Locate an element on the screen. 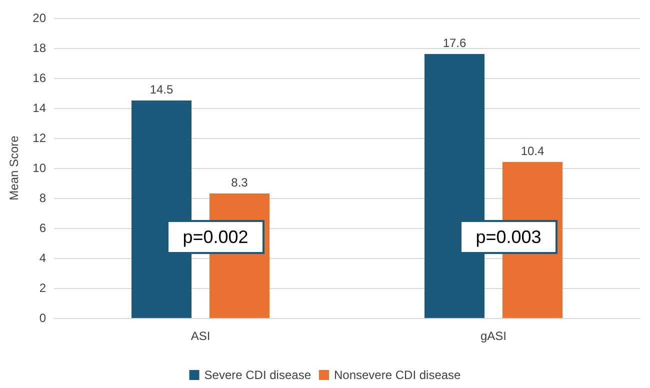  y-axis-title: Mean Score is located at coordinates (14, 167).